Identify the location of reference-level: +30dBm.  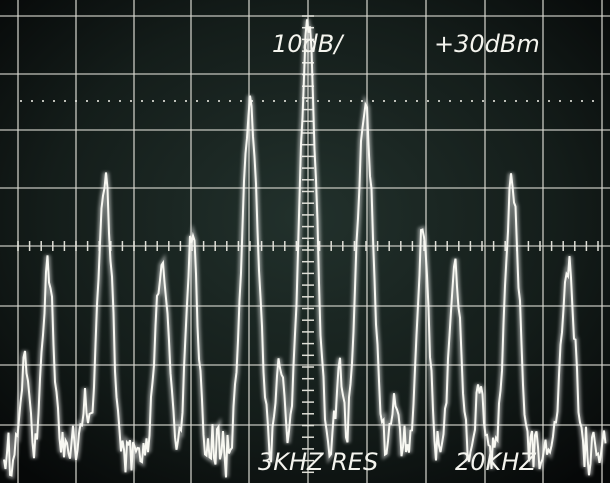
(487, 44).